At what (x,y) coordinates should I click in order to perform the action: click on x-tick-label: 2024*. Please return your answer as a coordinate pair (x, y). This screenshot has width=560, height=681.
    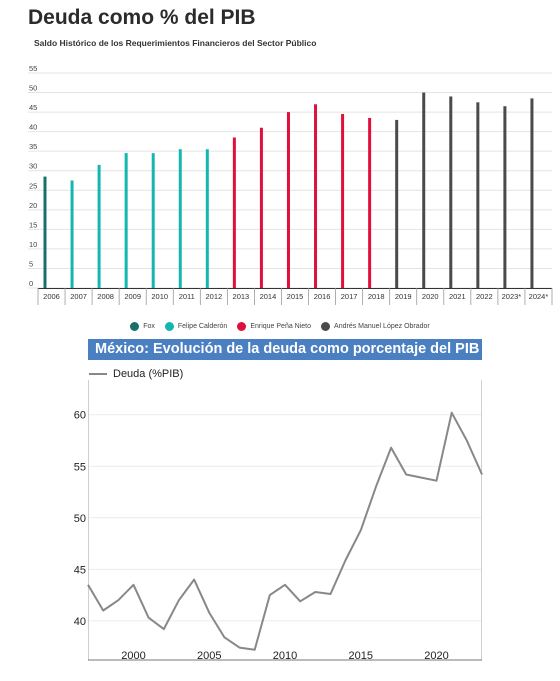
    Looking at the image, I should click on (539, 296).